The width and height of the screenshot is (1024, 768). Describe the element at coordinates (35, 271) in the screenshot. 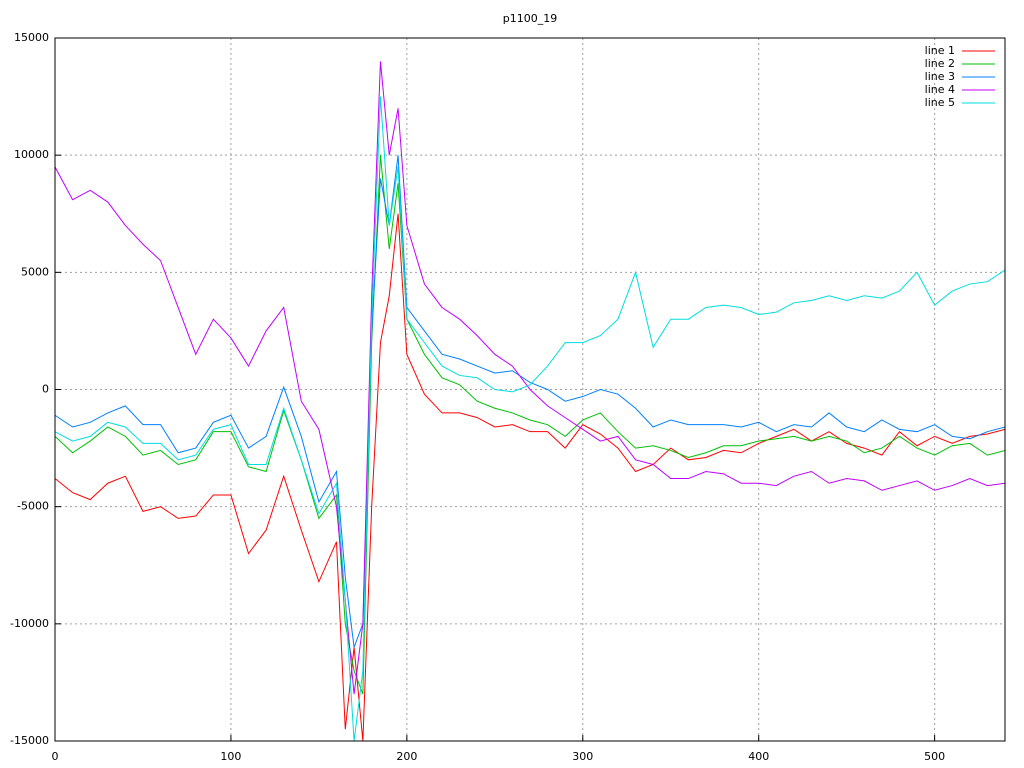

I see `y-tick-label: 5000` at that location.